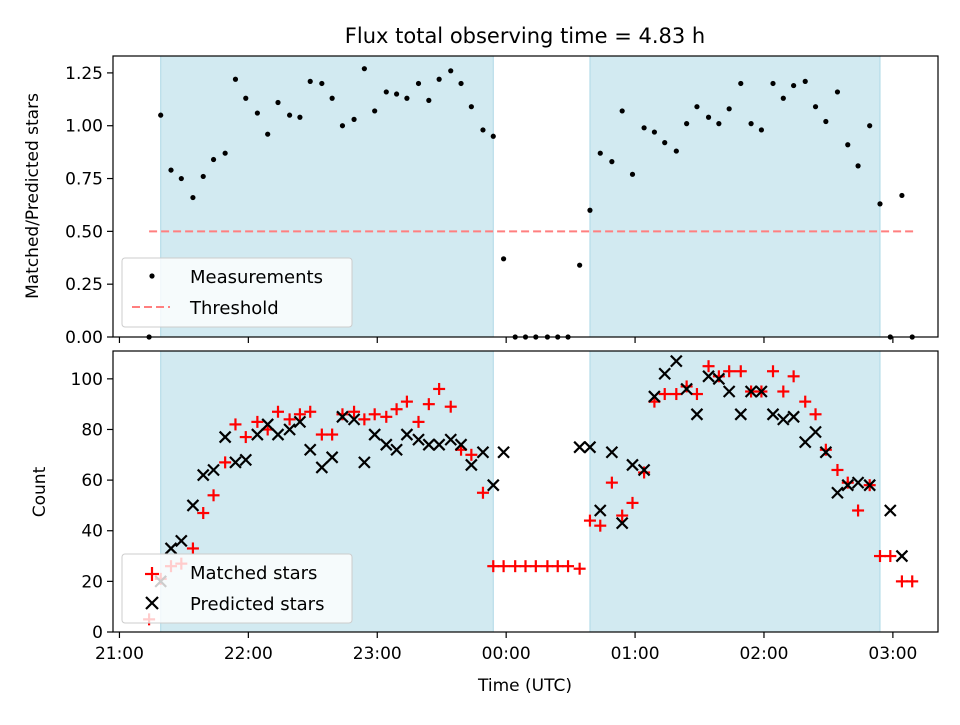  Describe the element at coordinates (506, 340) in the screenshot. I see `top-x-ticks` at that location.